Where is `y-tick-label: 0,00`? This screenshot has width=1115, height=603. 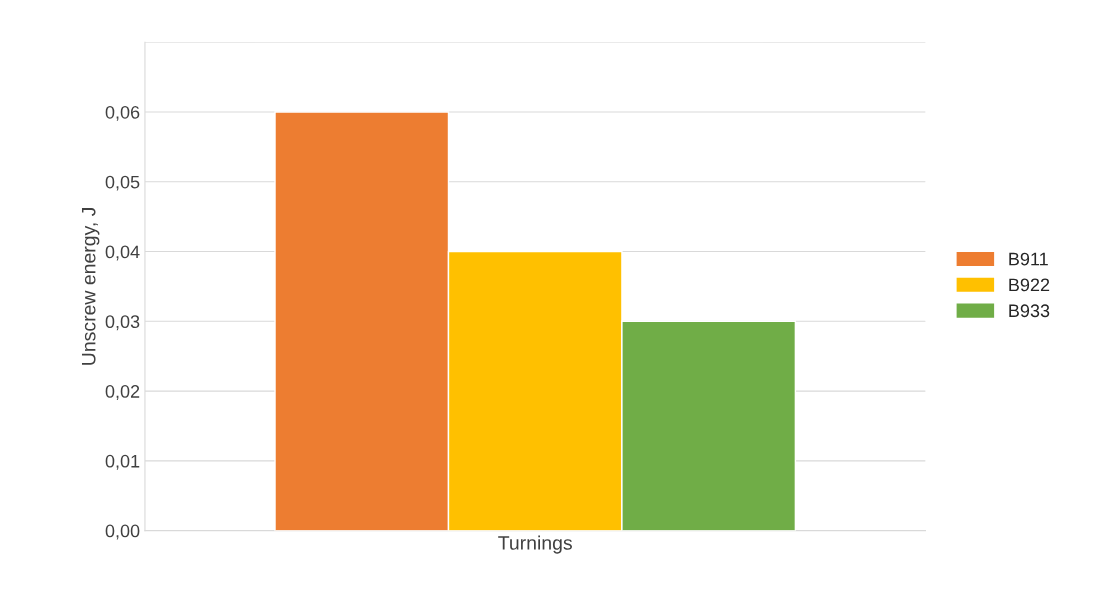
y-tick-label: 0,00 is located at coordinates (122, 532).